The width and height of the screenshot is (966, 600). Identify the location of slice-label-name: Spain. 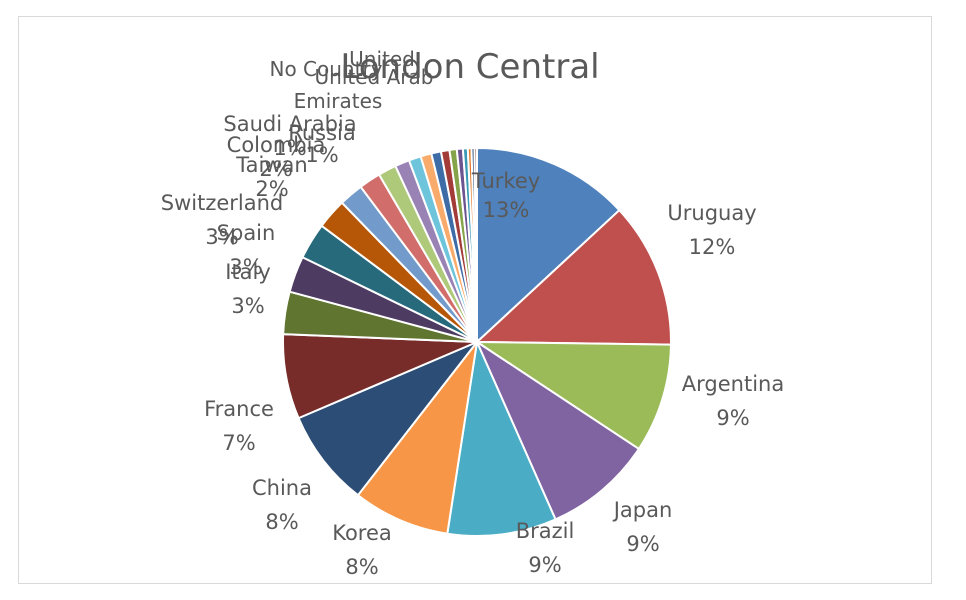
(246, 233).